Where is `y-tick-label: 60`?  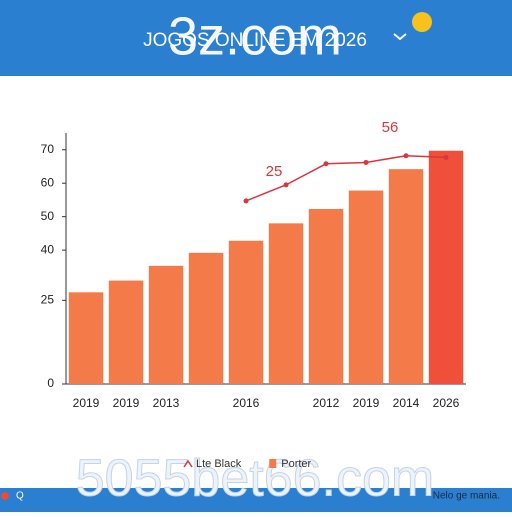 y-tick-label: 60 is located at coordinates (48, 182).